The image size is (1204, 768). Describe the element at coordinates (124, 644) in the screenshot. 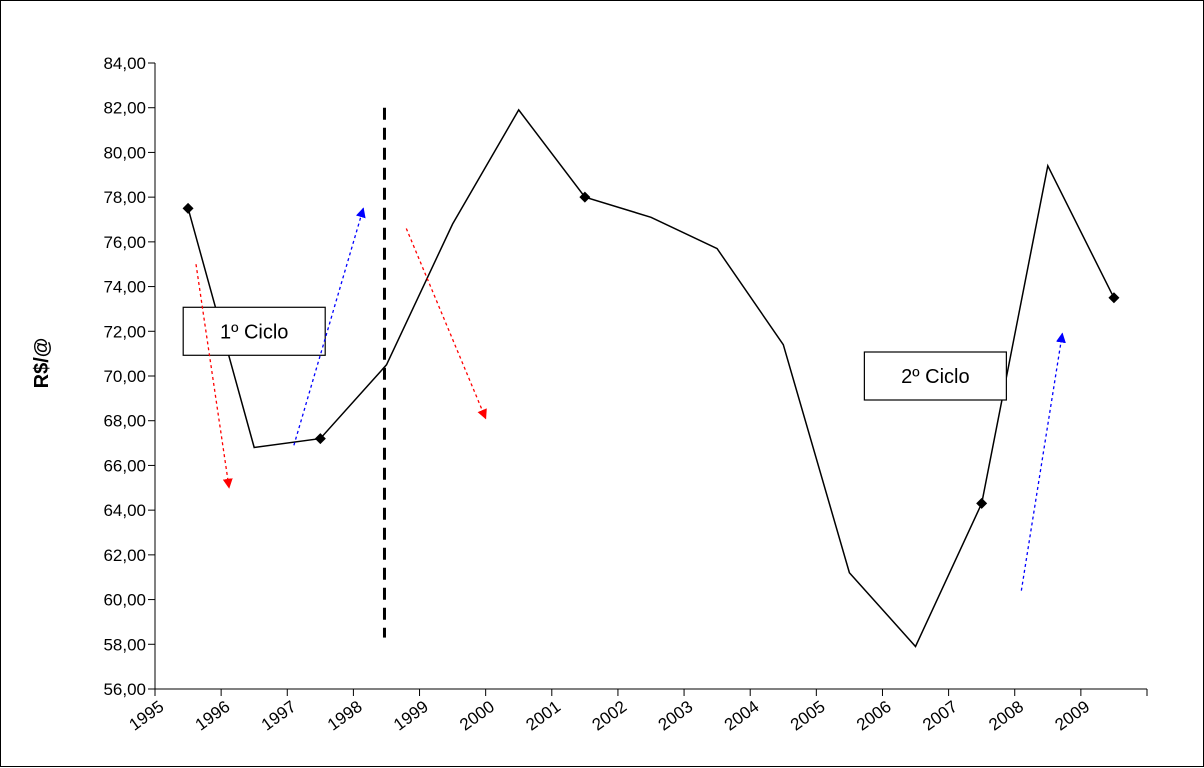

I see `y-tick-label: 58,00` at that location.